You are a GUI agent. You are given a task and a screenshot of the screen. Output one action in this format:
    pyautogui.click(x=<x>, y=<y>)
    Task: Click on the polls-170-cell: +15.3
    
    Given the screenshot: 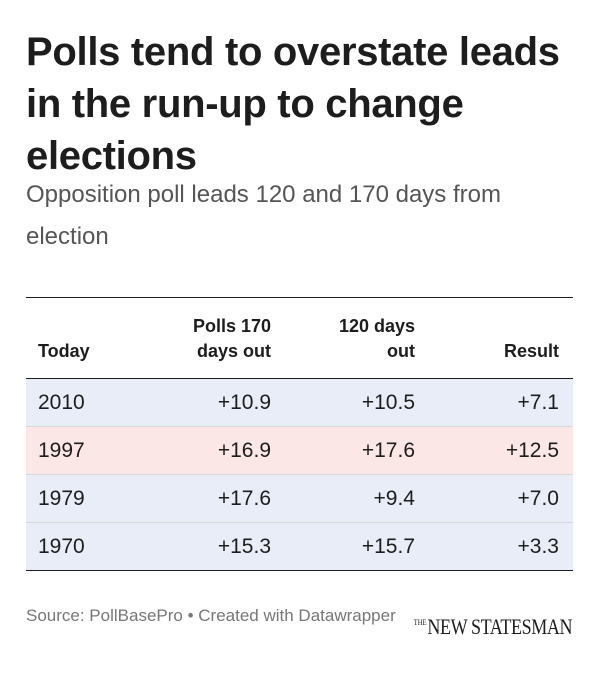 What is the action you would take?
    pyautogui.click(x=244, y=546)
    